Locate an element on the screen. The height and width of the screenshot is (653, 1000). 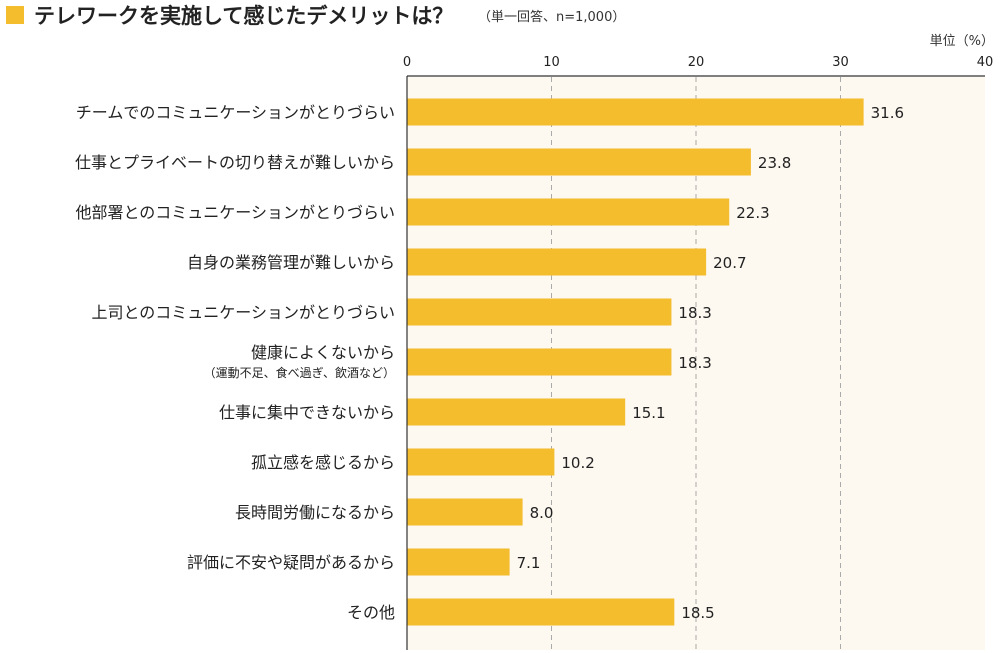
value-label: 22.3 is located at coordinates (752, 213).